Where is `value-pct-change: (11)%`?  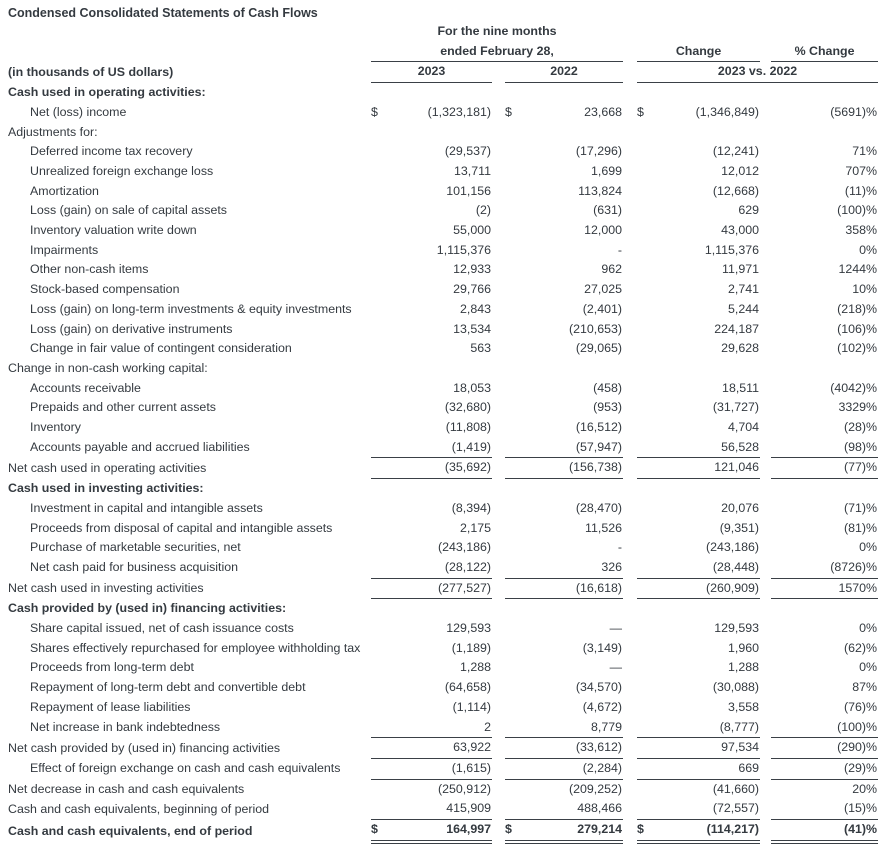 value-pct-change: (11)% is located at coordinates (861, 190).